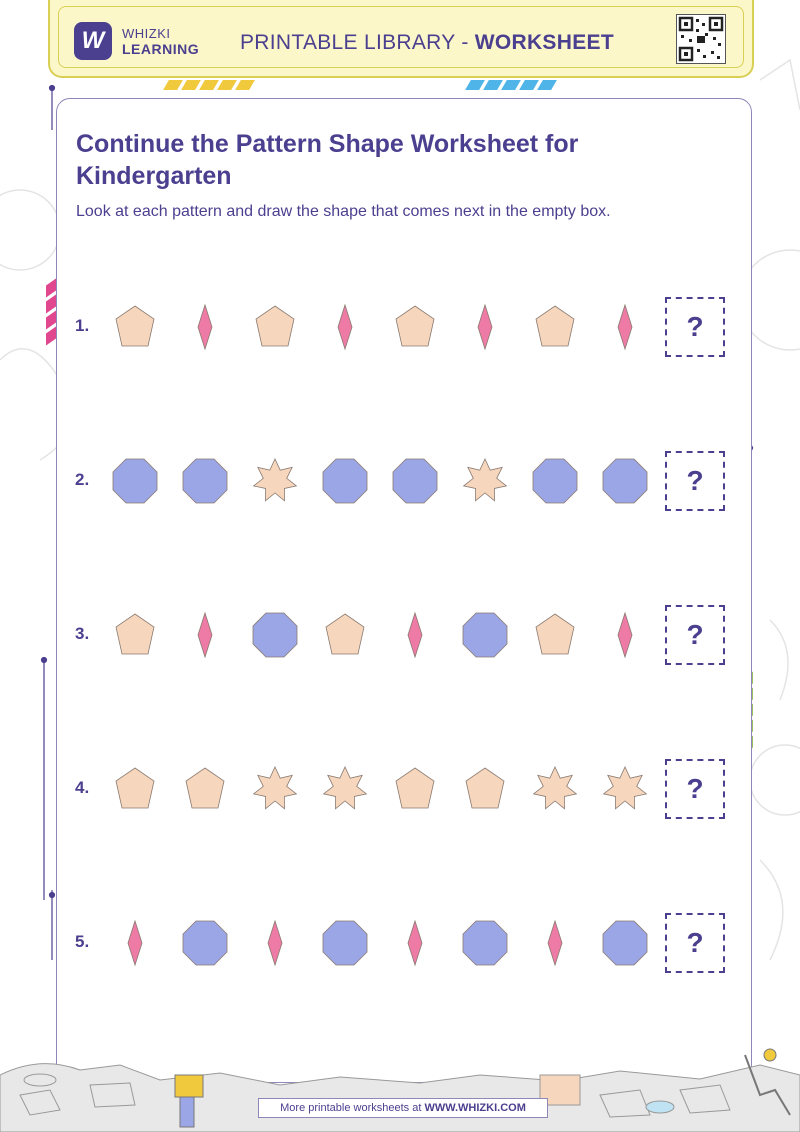  I want to click on pattern-row-1: 1. ?, so click(400, 327).